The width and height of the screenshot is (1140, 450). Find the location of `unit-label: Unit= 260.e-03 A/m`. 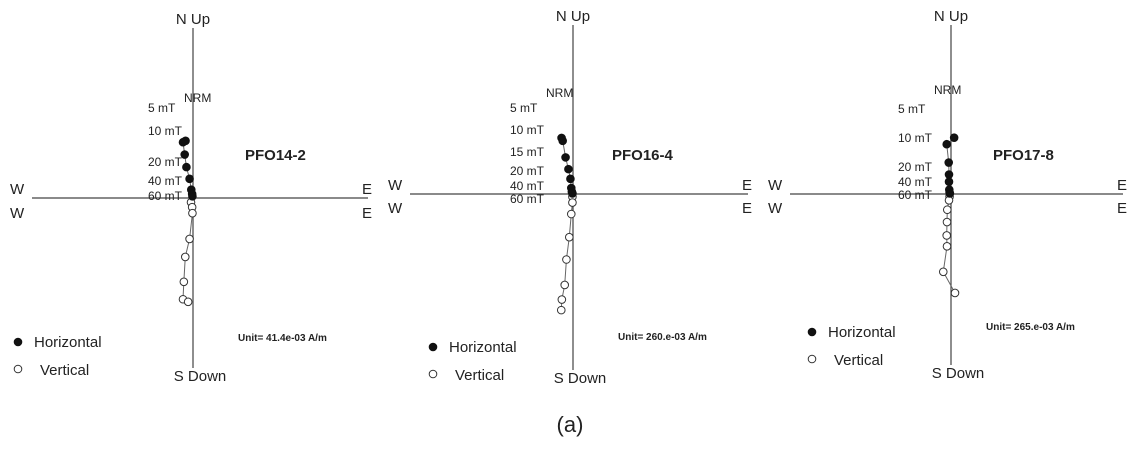

unit-label: Unit= 260.e-03 A/m is located at coordinates (662, 337).